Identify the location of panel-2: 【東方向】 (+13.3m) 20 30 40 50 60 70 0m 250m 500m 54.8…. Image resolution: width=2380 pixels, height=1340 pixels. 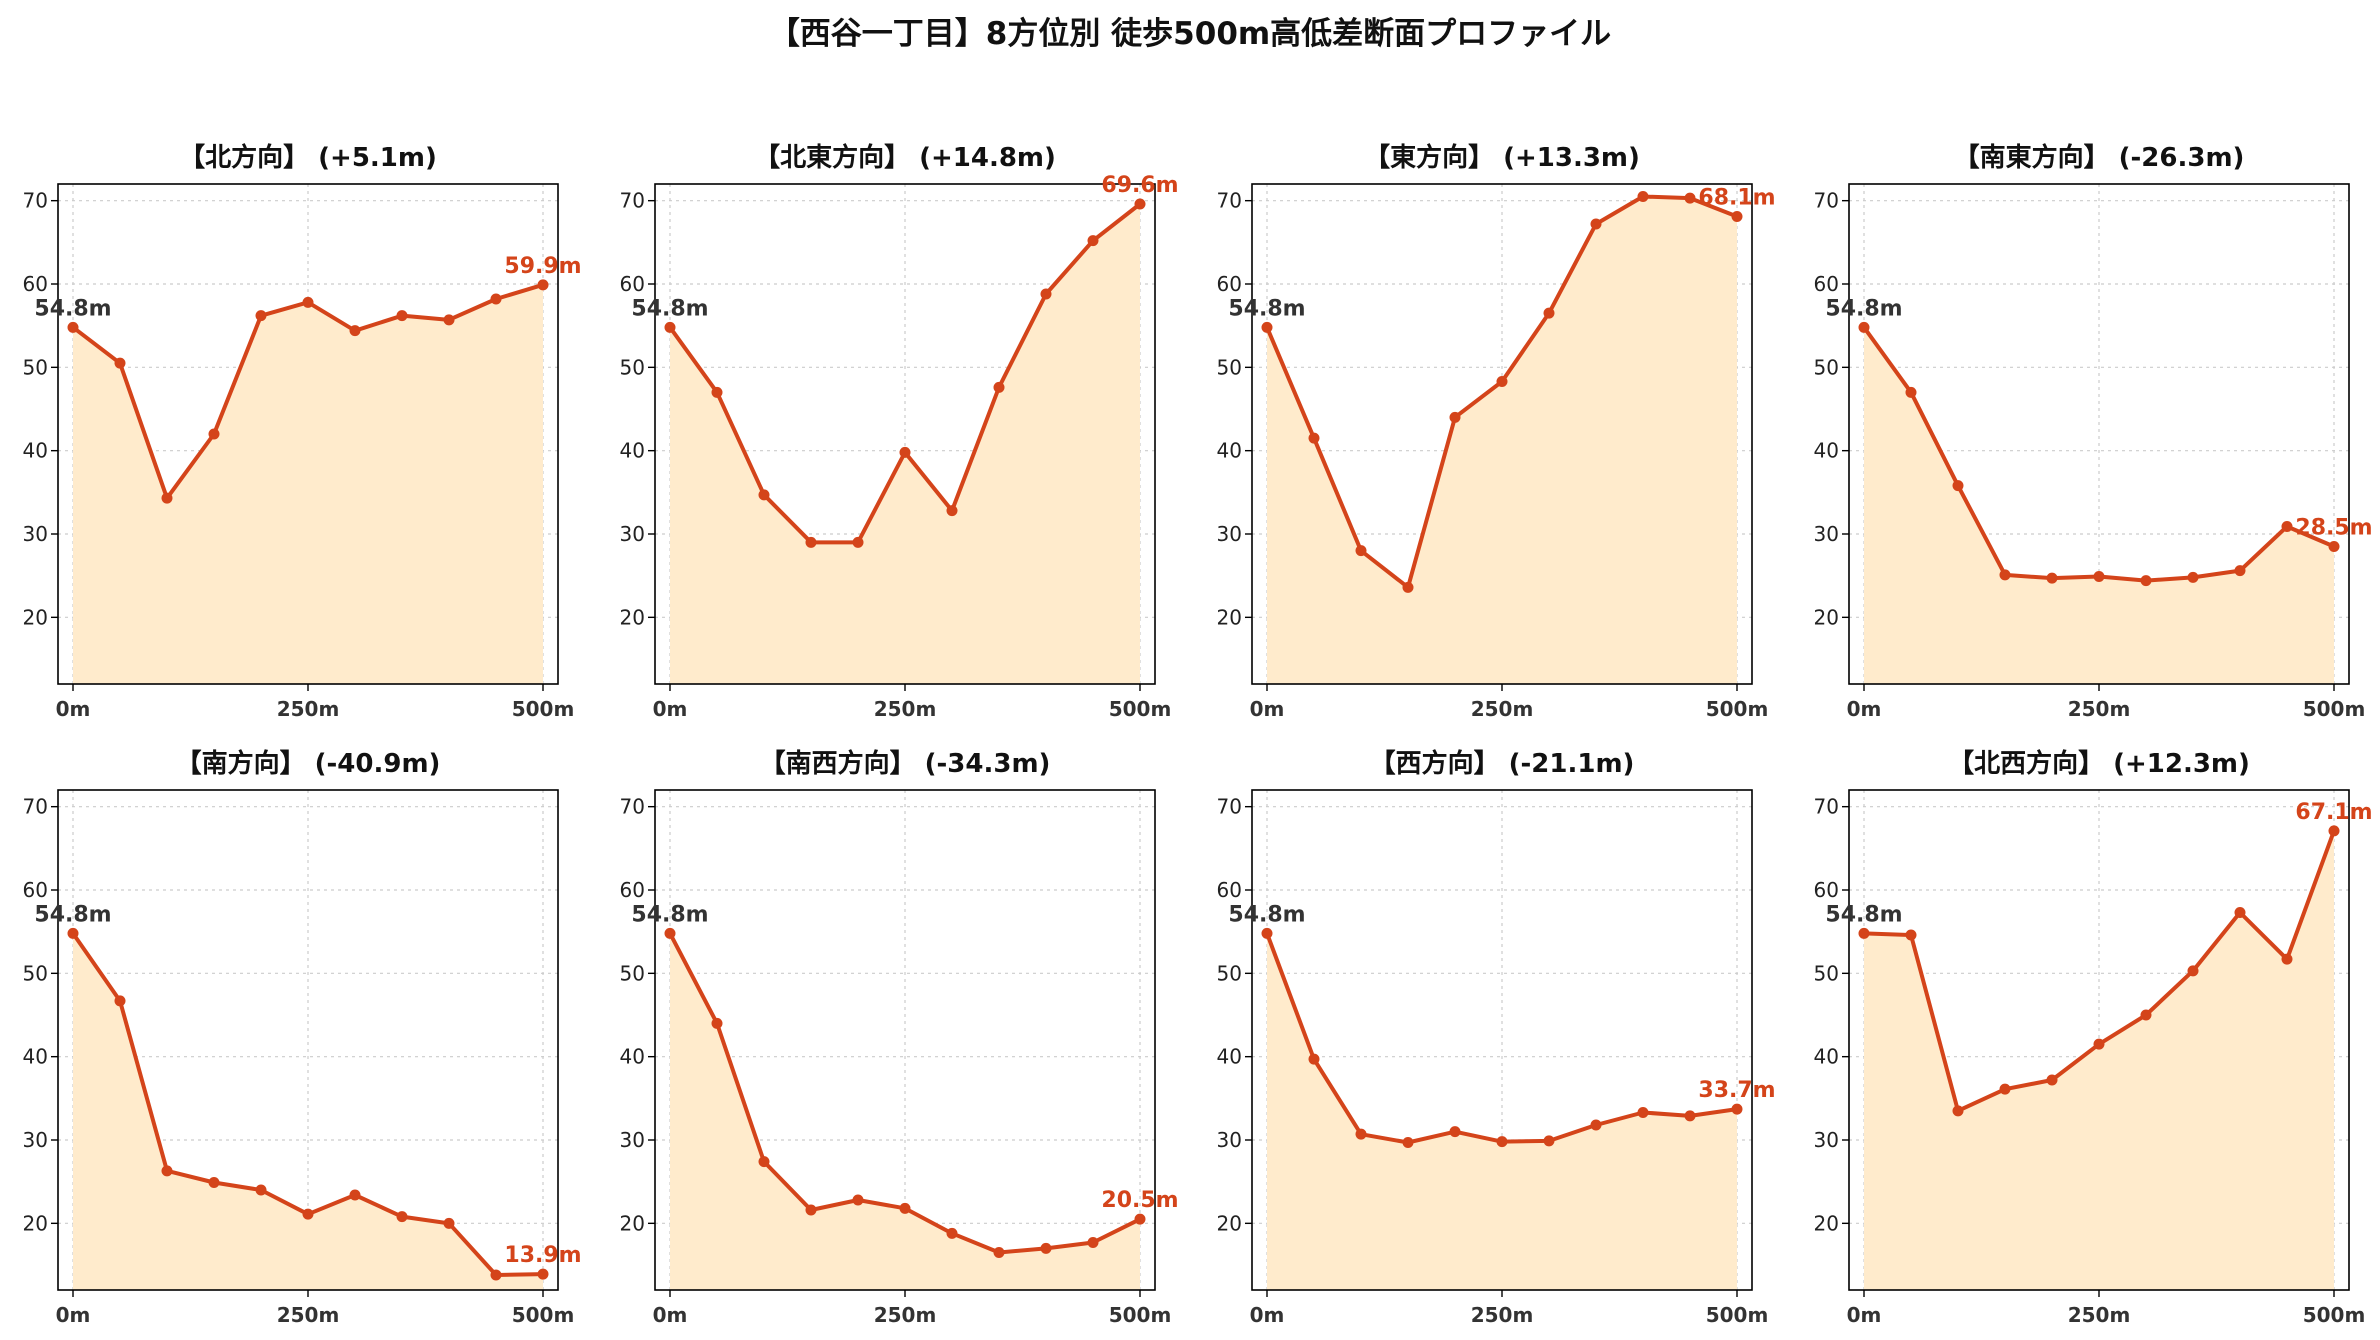
(1496, 431).